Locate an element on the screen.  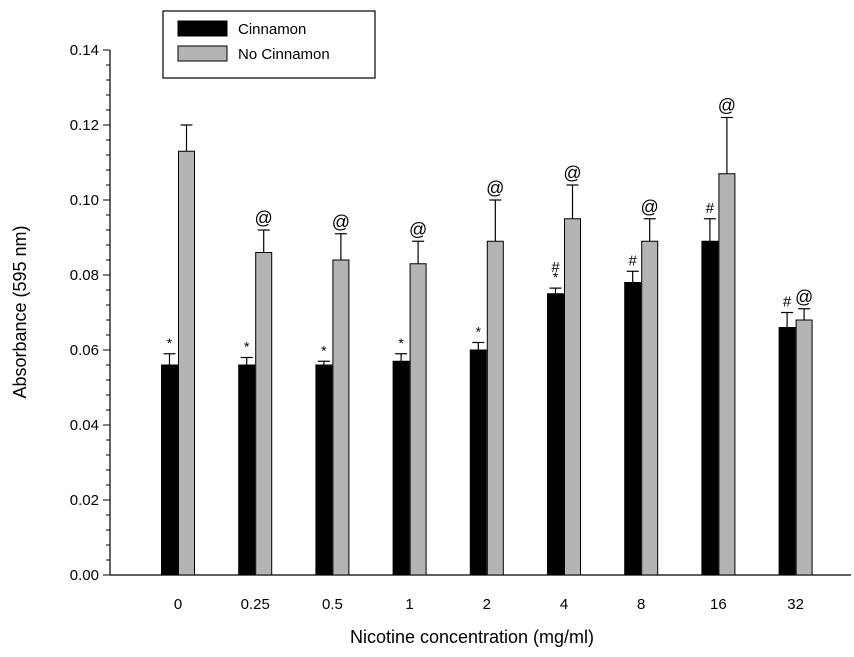
y-axis: 0.00 0.02 0.04 0.06 0.08 0.10 0.12 0.14 is located at coordinates (90, 313).